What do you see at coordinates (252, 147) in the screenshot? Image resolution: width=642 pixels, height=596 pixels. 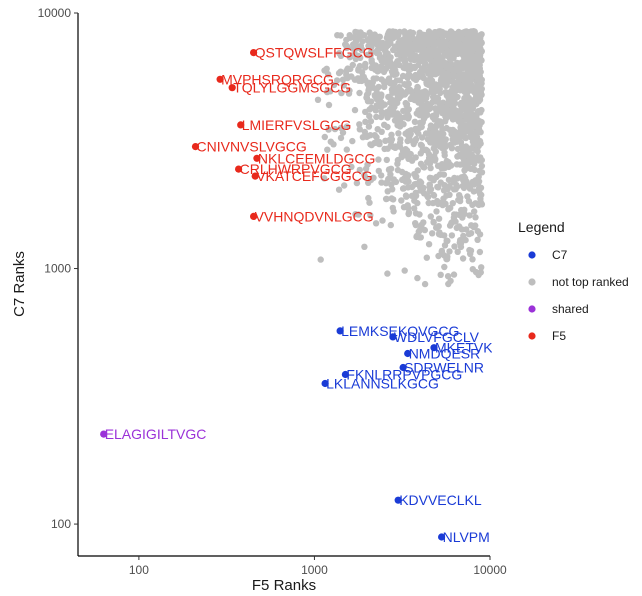 I see `point-label: CNIVNVSLVGCG` at bounding box center [252, 147].